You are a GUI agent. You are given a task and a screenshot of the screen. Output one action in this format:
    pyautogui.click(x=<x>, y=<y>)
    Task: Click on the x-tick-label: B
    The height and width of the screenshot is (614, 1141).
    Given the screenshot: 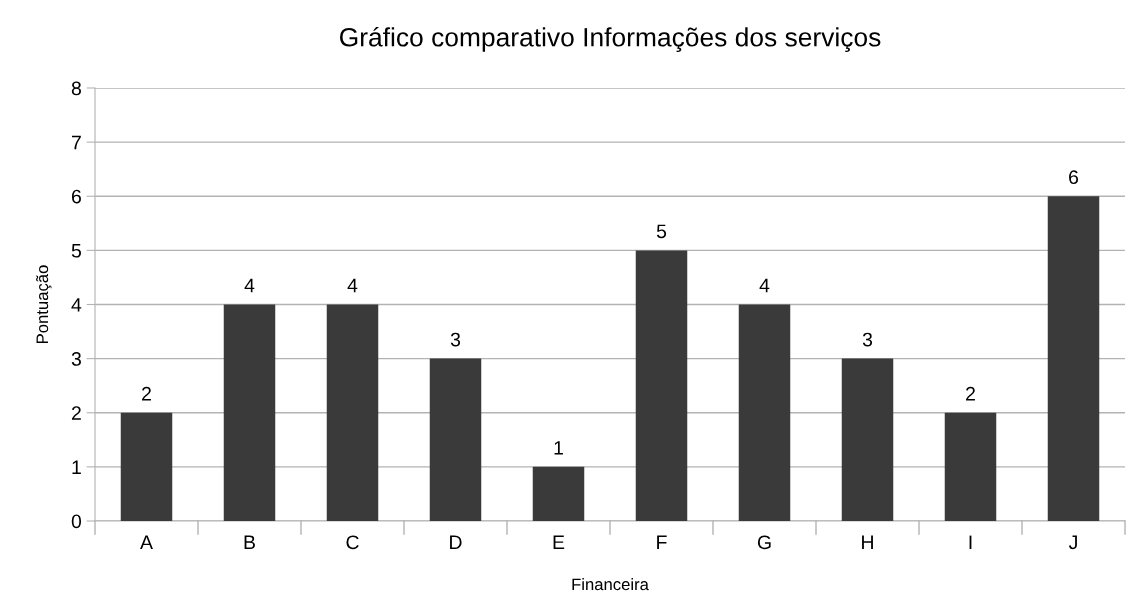 What is the action you would take?
    pyautogui.click(x=249, y=542)
    